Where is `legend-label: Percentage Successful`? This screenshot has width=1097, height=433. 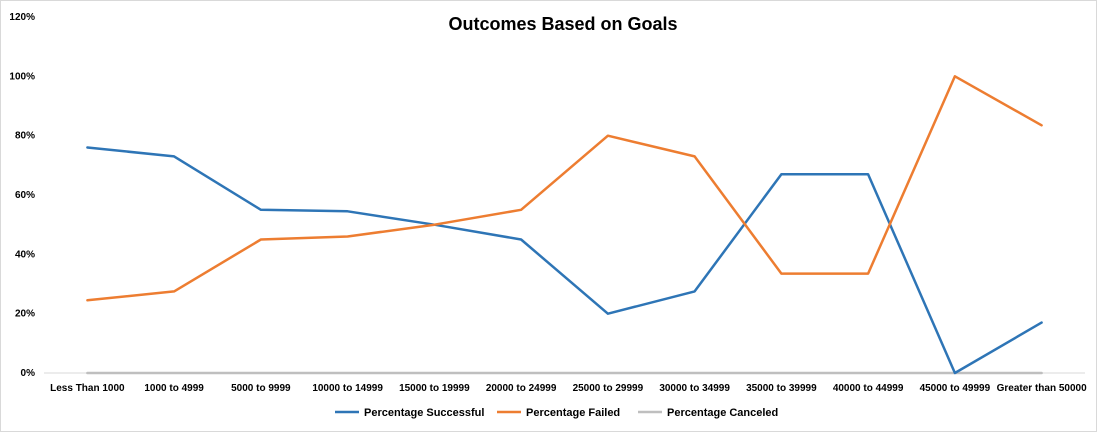
legend-label: Percentage Successful is located at coordinates (424, 413).